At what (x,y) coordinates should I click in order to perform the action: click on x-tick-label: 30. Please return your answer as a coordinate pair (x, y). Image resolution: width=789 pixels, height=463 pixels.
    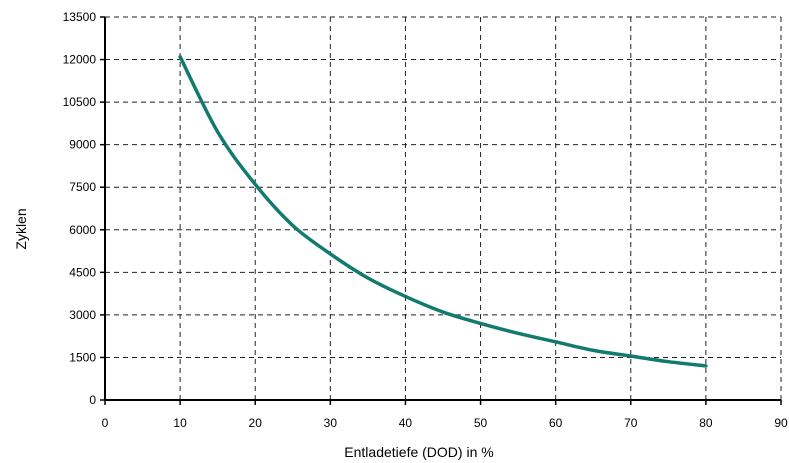
    Looking at the image, I should click on (331, 423).